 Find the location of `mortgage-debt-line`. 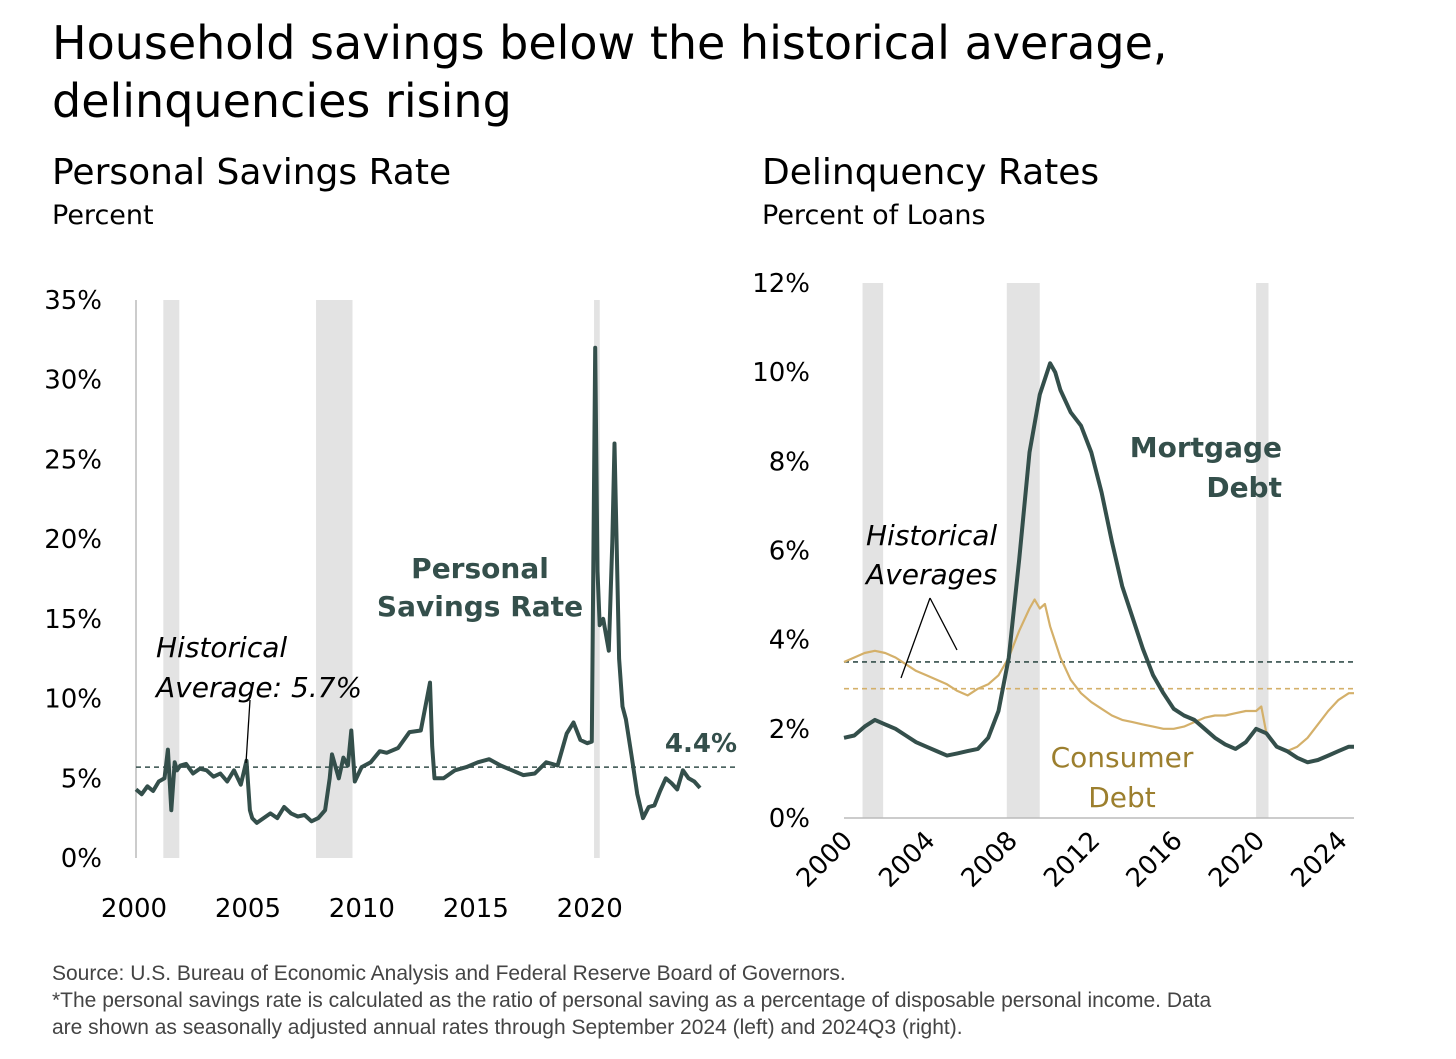

mortgage-debt-line is located at coordinates (1098, 563).